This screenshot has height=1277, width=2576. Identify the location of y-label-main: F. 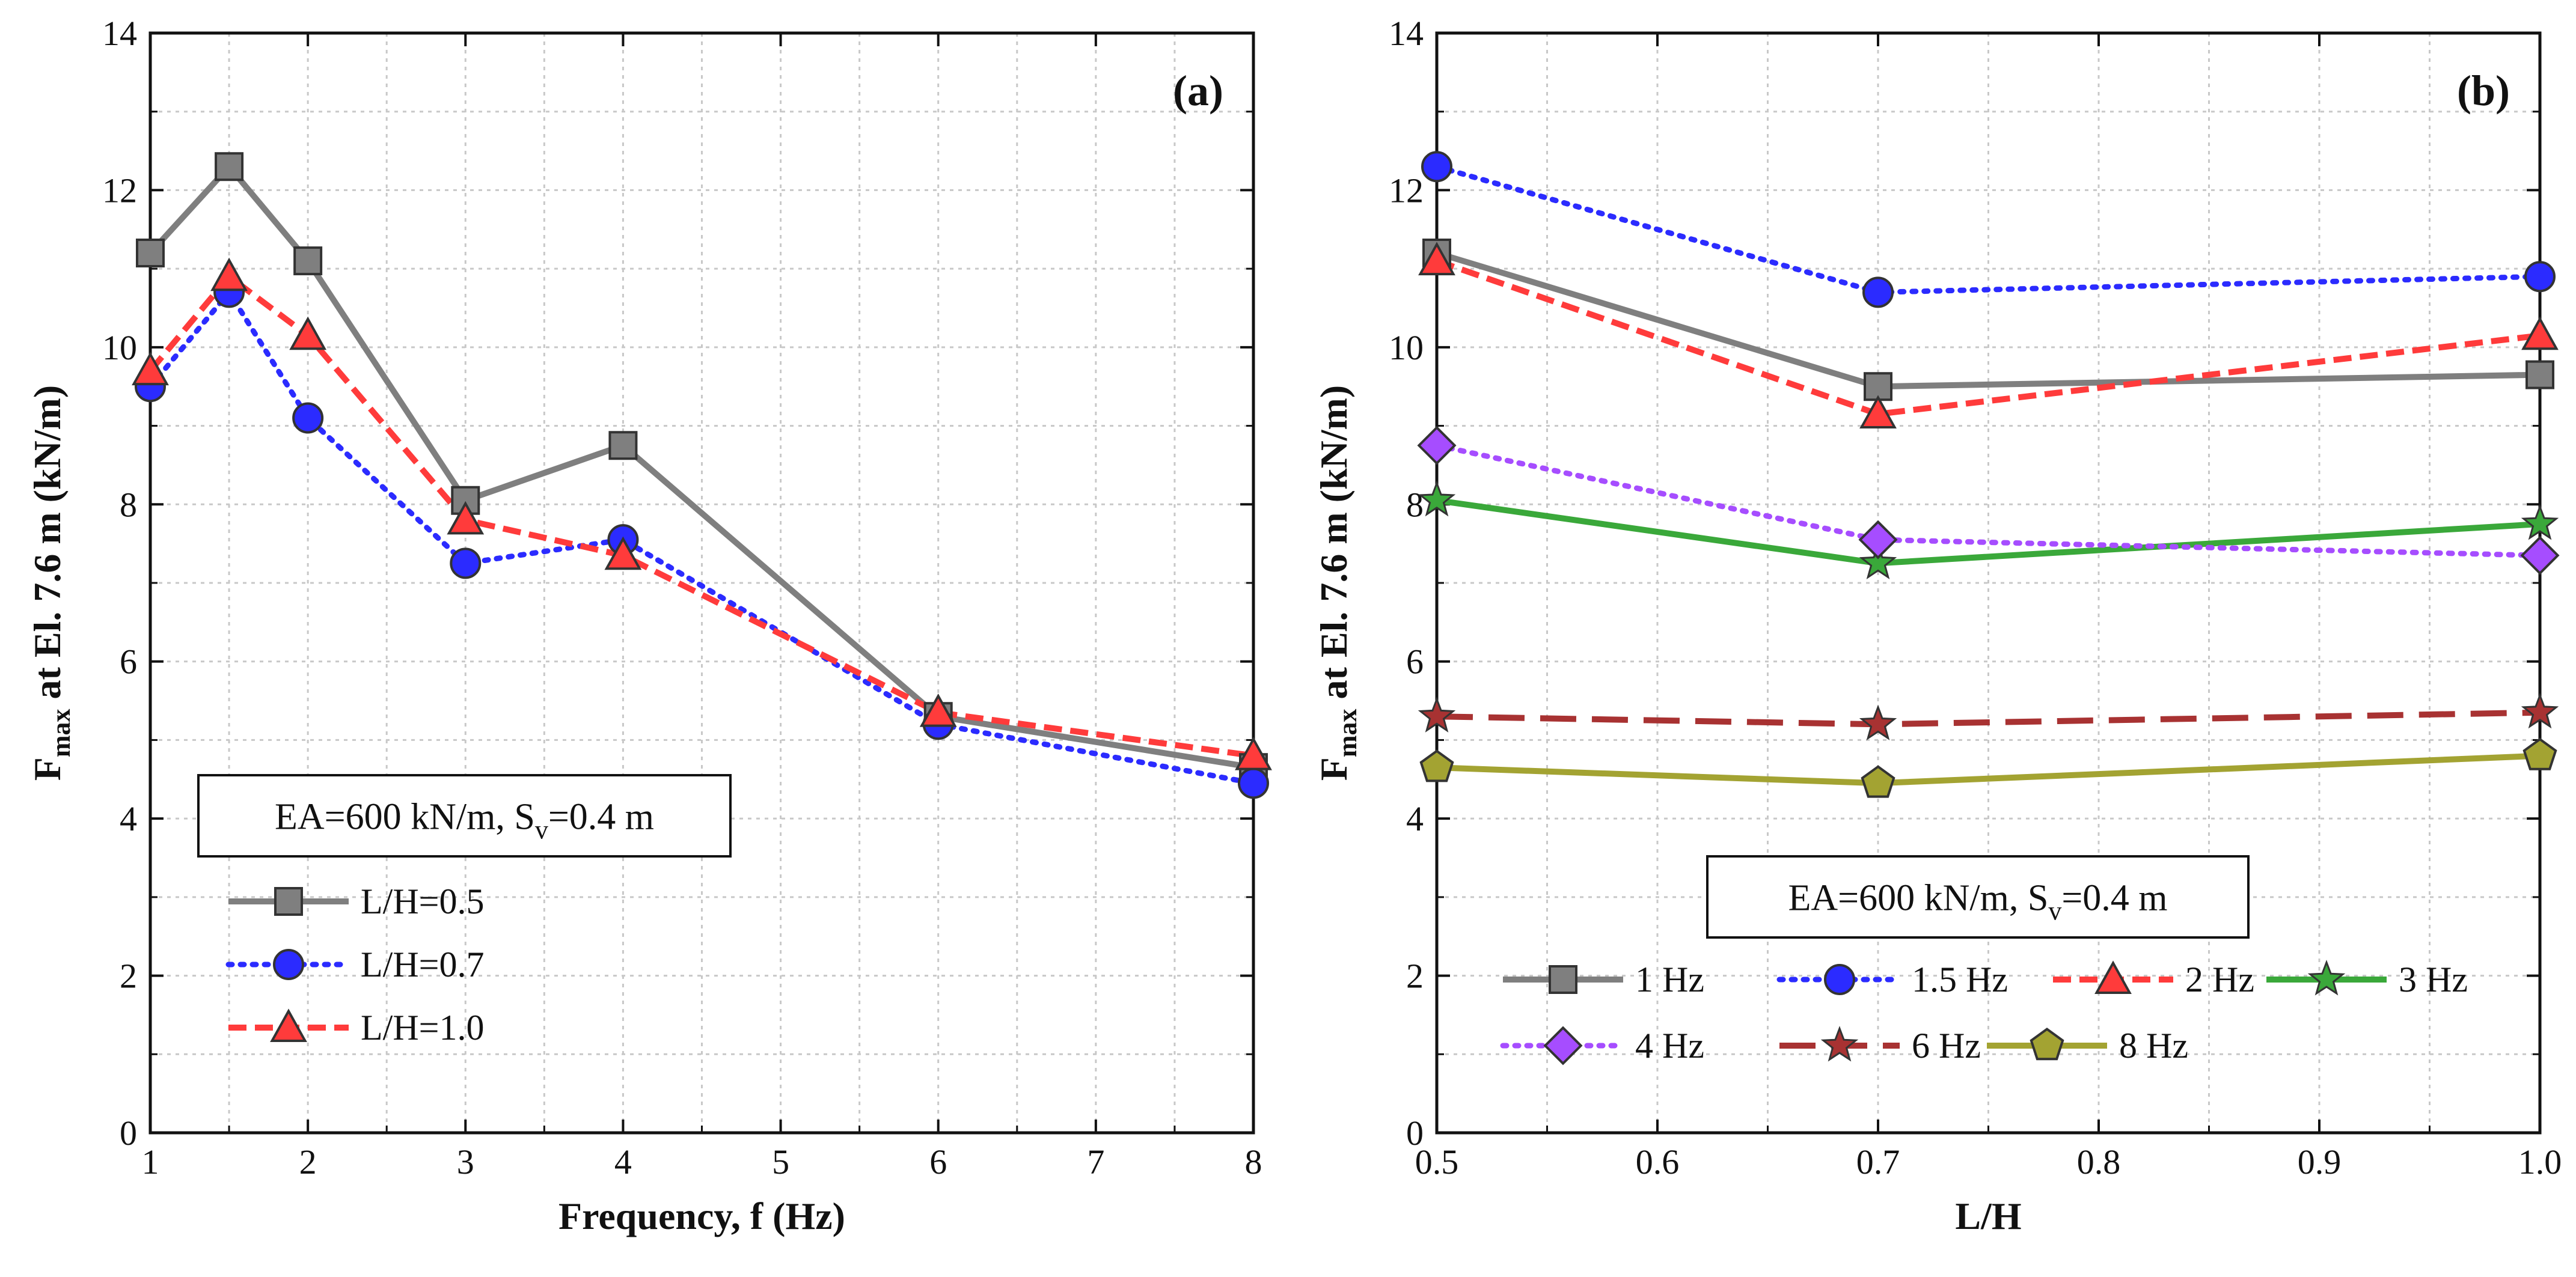
(47, 769).